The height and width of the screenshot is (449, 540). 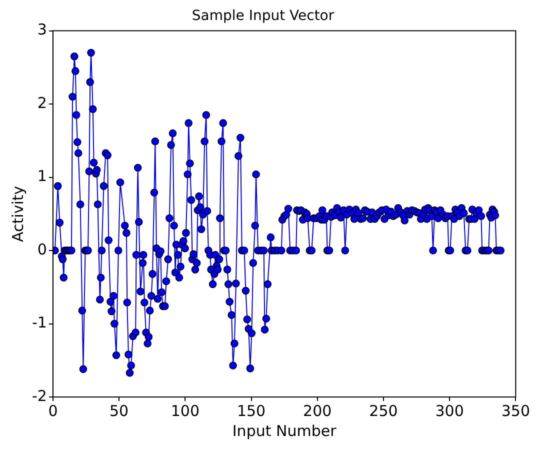 What do you see at coordinates (251, 411) in the screenshot?
I see `x-tick-label: 150` at bounding box center [251, 411].